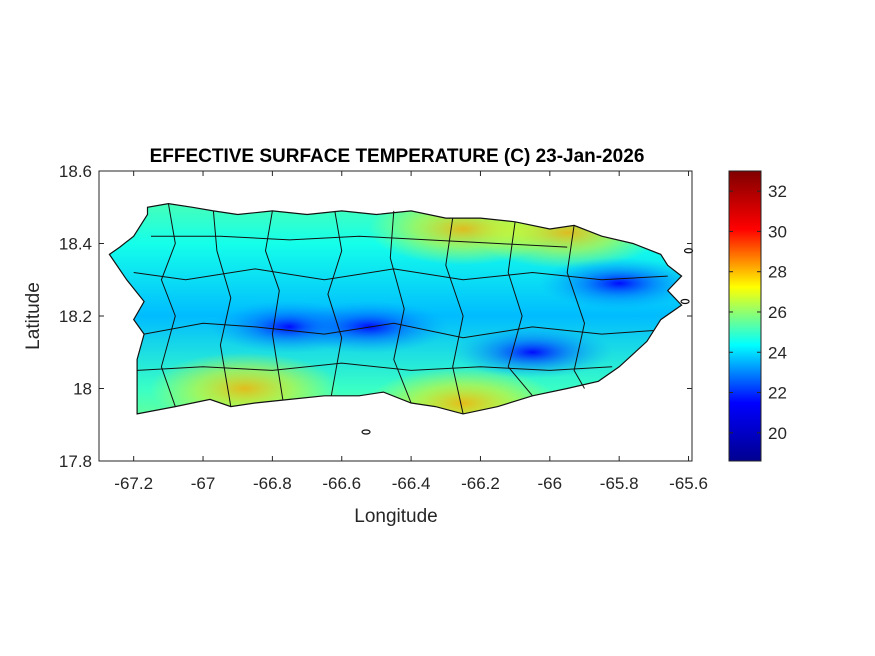 The width and height of the screenshot is (875, 656). I want to click on colorbar-tick-label: 26, so click(777, 312).